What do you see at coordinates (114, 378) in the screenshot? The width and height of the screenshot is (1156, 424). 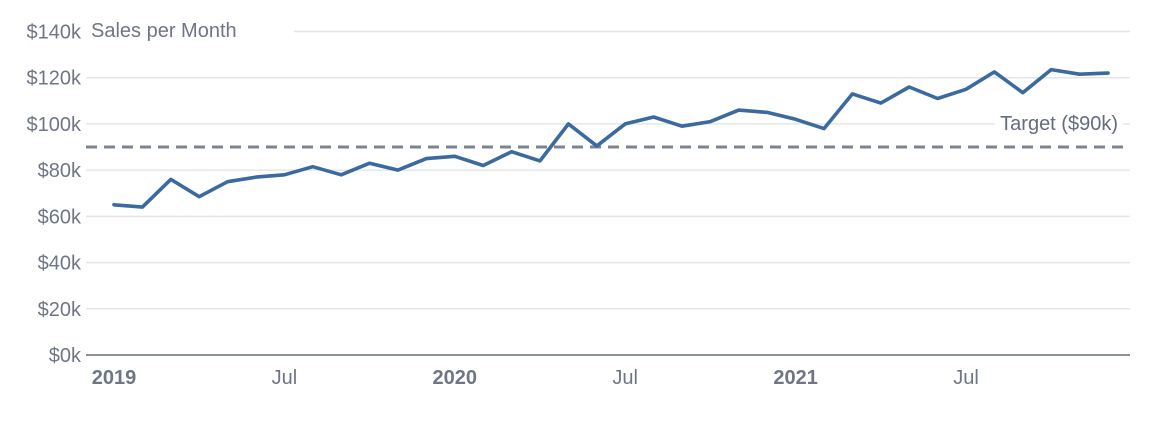 I see `x-axis-label: 2019` at bounding box center [114, 378].